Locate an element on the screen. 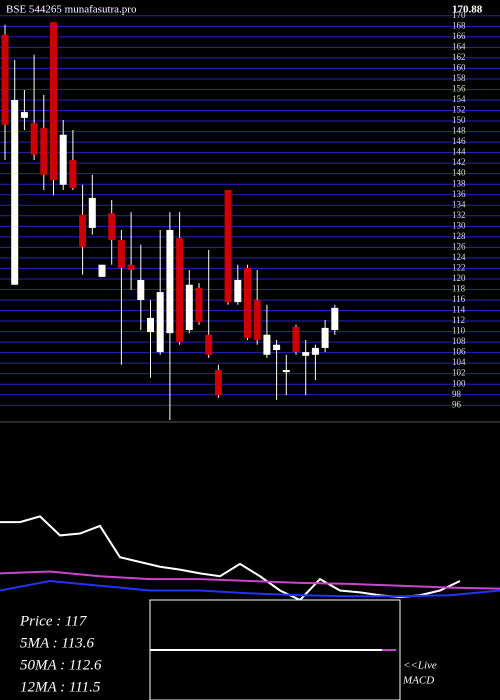  y-tick-label: 134 is located at coordinates (459, 204).